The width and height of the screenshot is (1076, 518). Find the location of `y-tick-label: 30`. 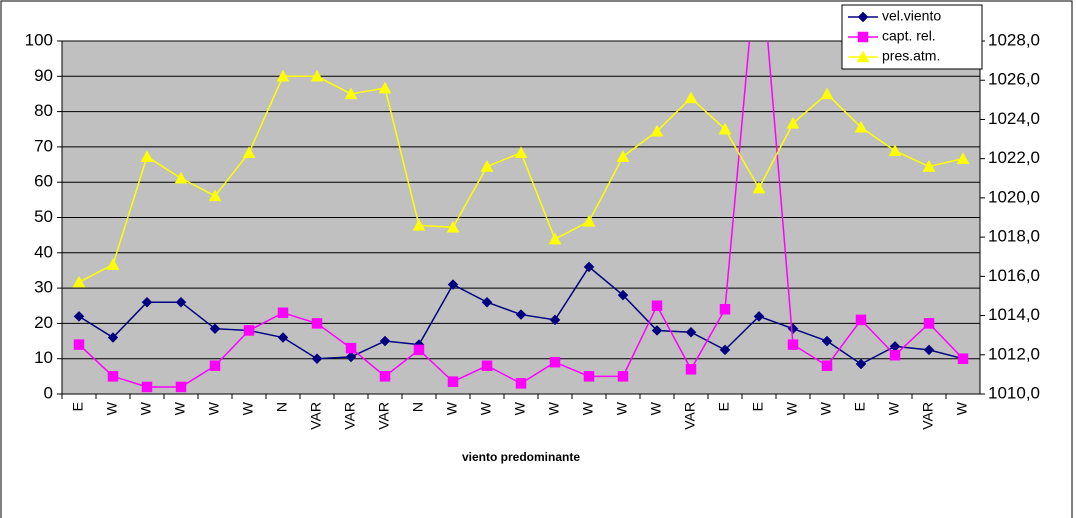

y-tick-label: 30 is located at coordinates (43, 287).